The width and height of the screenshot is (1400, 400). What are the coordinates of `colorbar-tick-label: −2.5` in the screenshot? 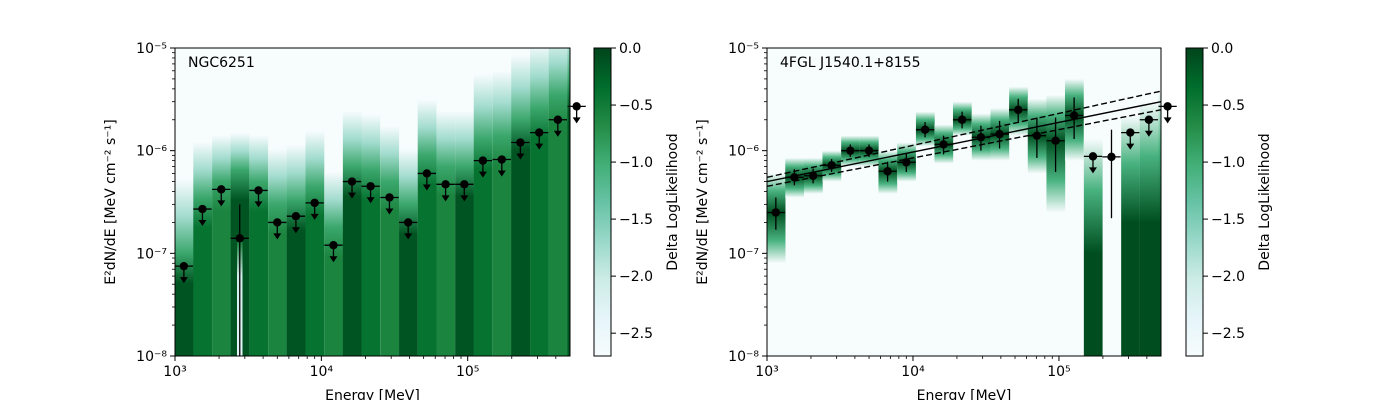 It's located at (636, 334).